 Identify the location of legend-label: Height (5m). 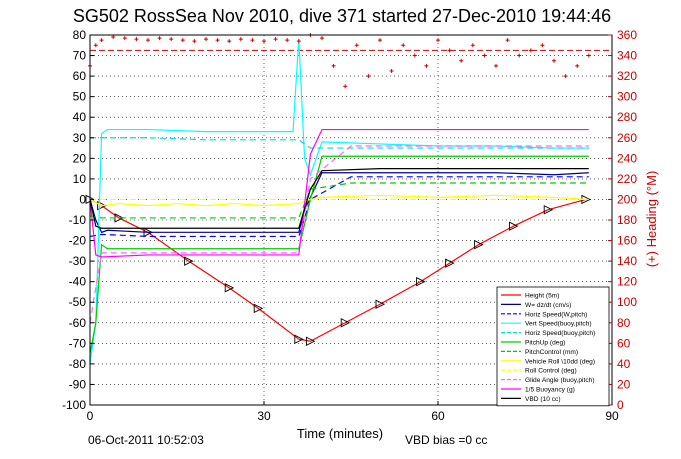
(542, 296).